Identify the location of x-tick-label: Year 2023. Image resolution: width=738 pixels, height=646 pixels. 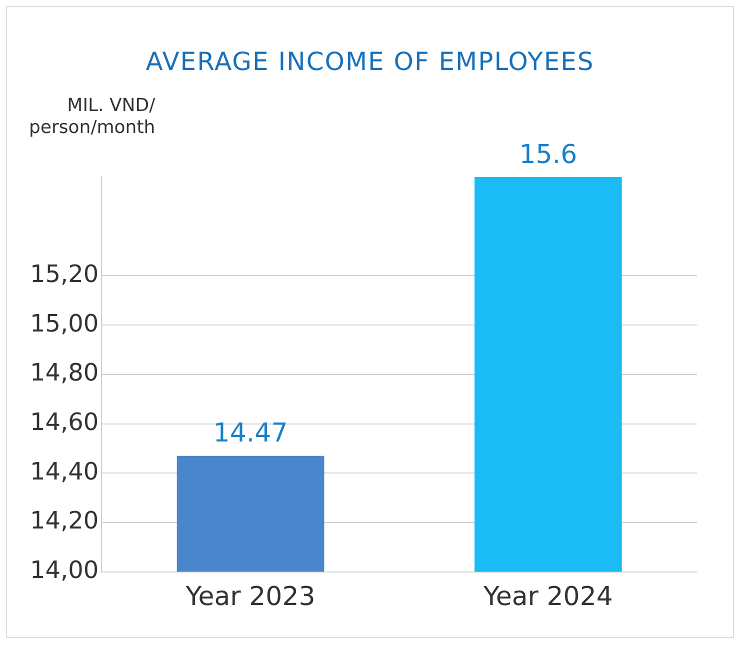
(250, 597).